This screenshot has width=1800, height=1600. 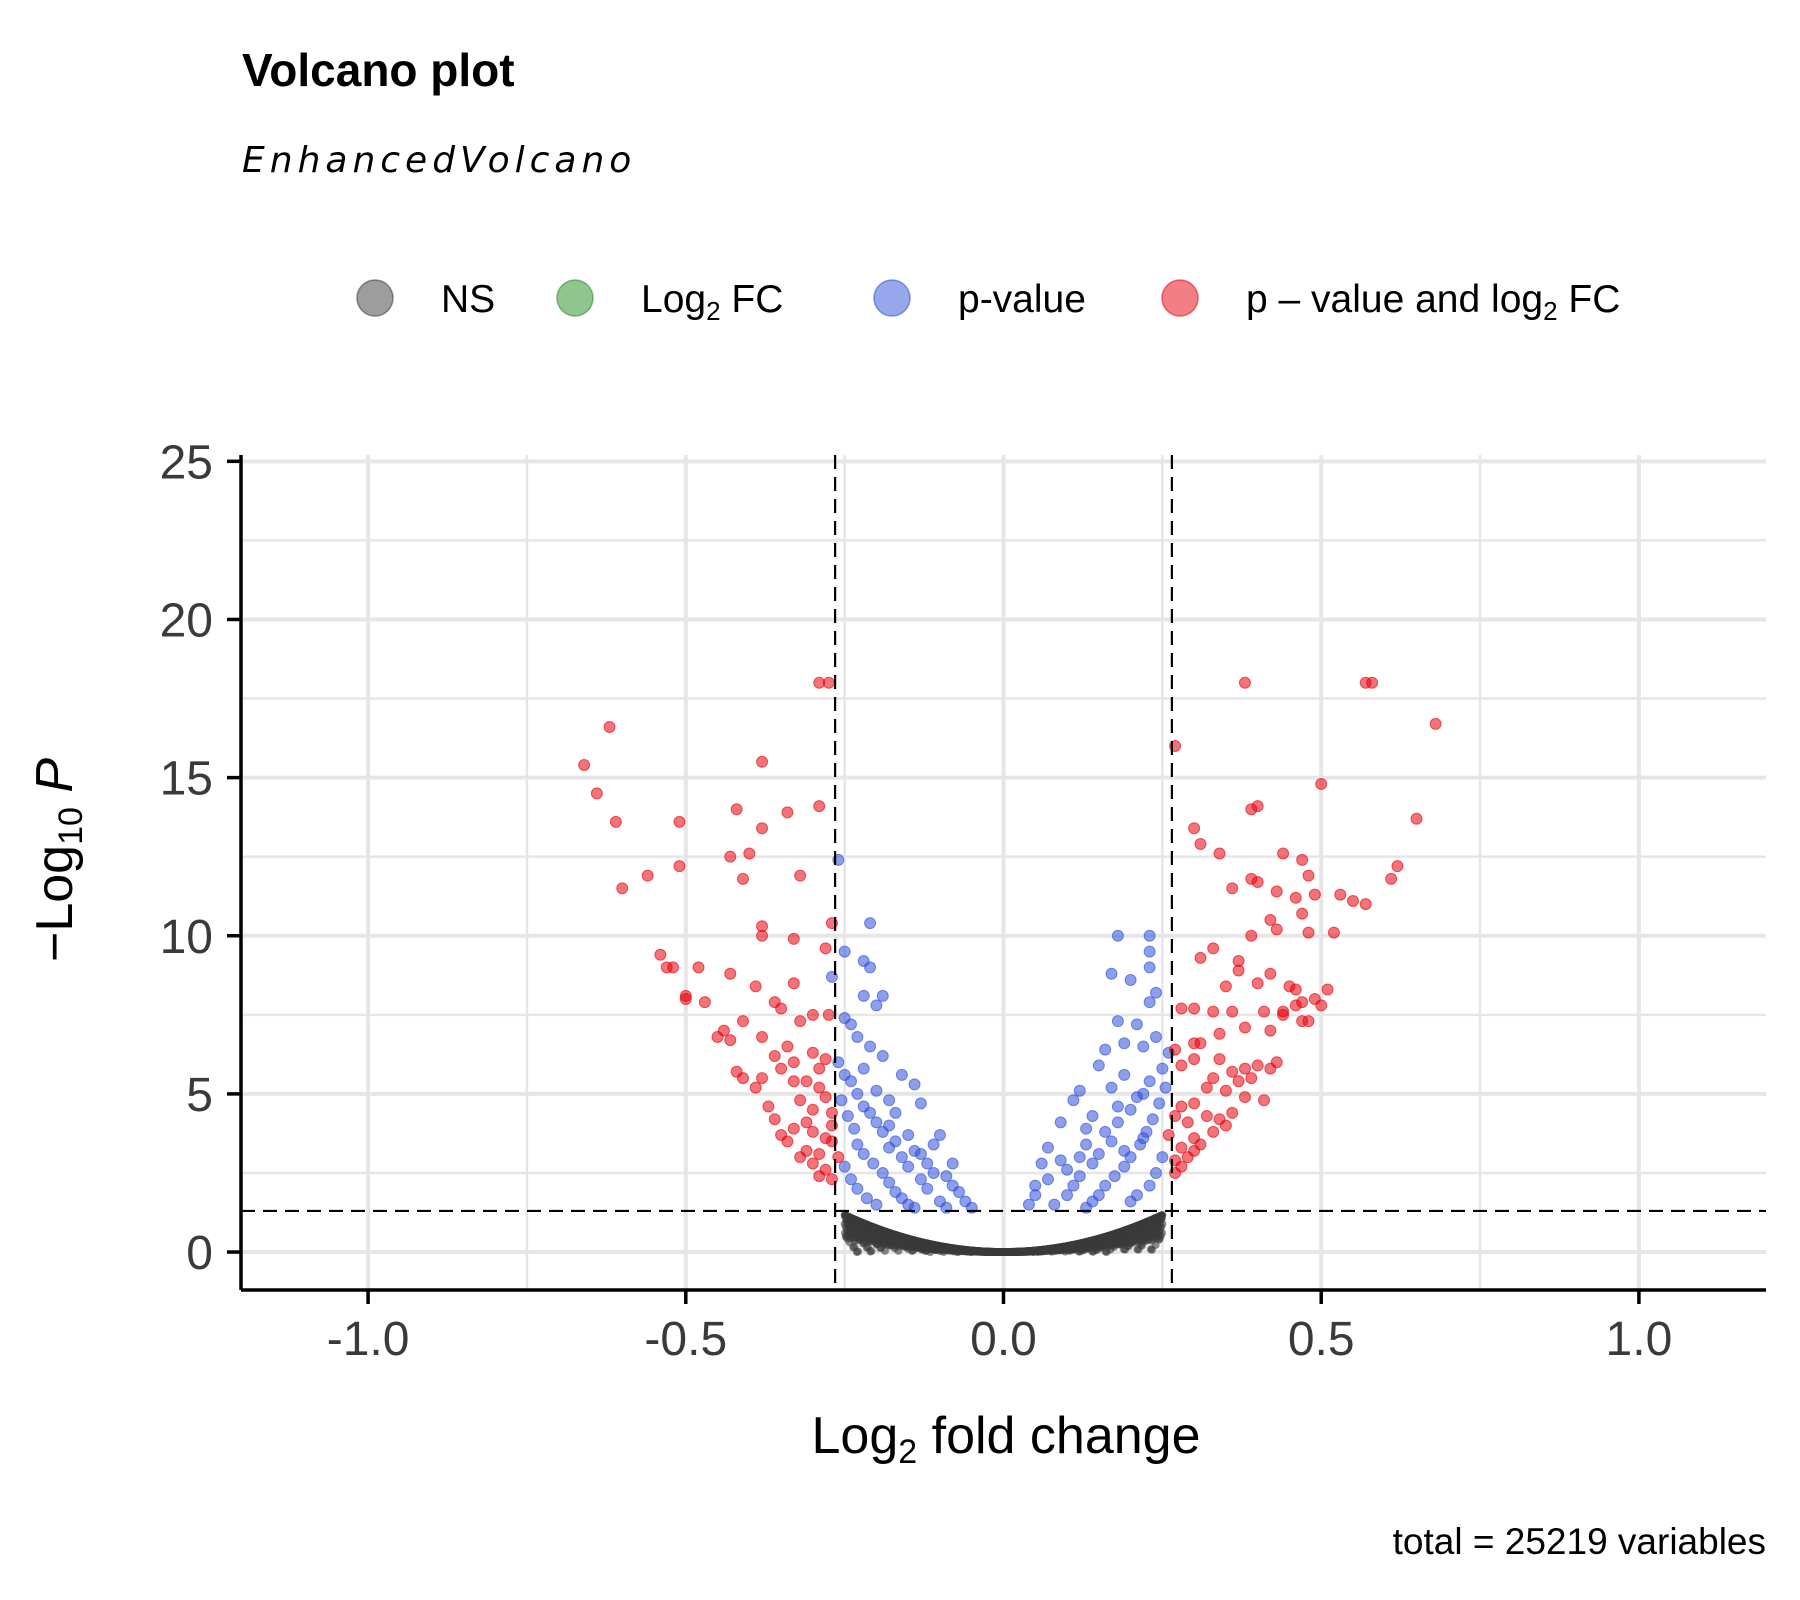 What do you see at coordinates (685, 1339) in the screenshot?
I see `x-tick-label: -0.5` at bounding box center [685, 1339].